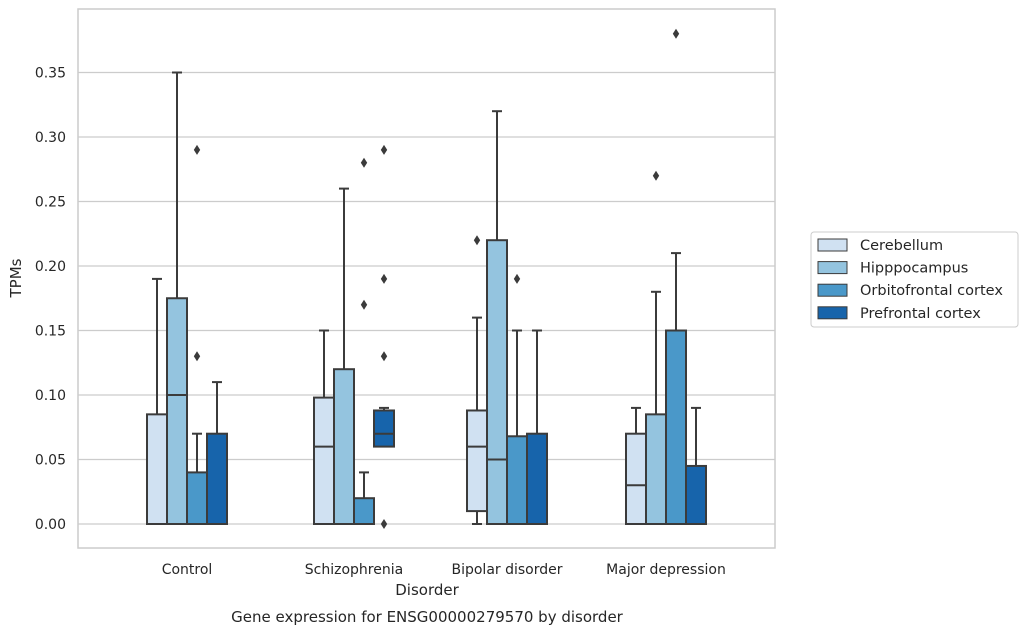 The image size is (1028, 634). Describe the element at coordinates (50, 74) in the screenshot. I see `y-tick-label: 0.35` at that location.